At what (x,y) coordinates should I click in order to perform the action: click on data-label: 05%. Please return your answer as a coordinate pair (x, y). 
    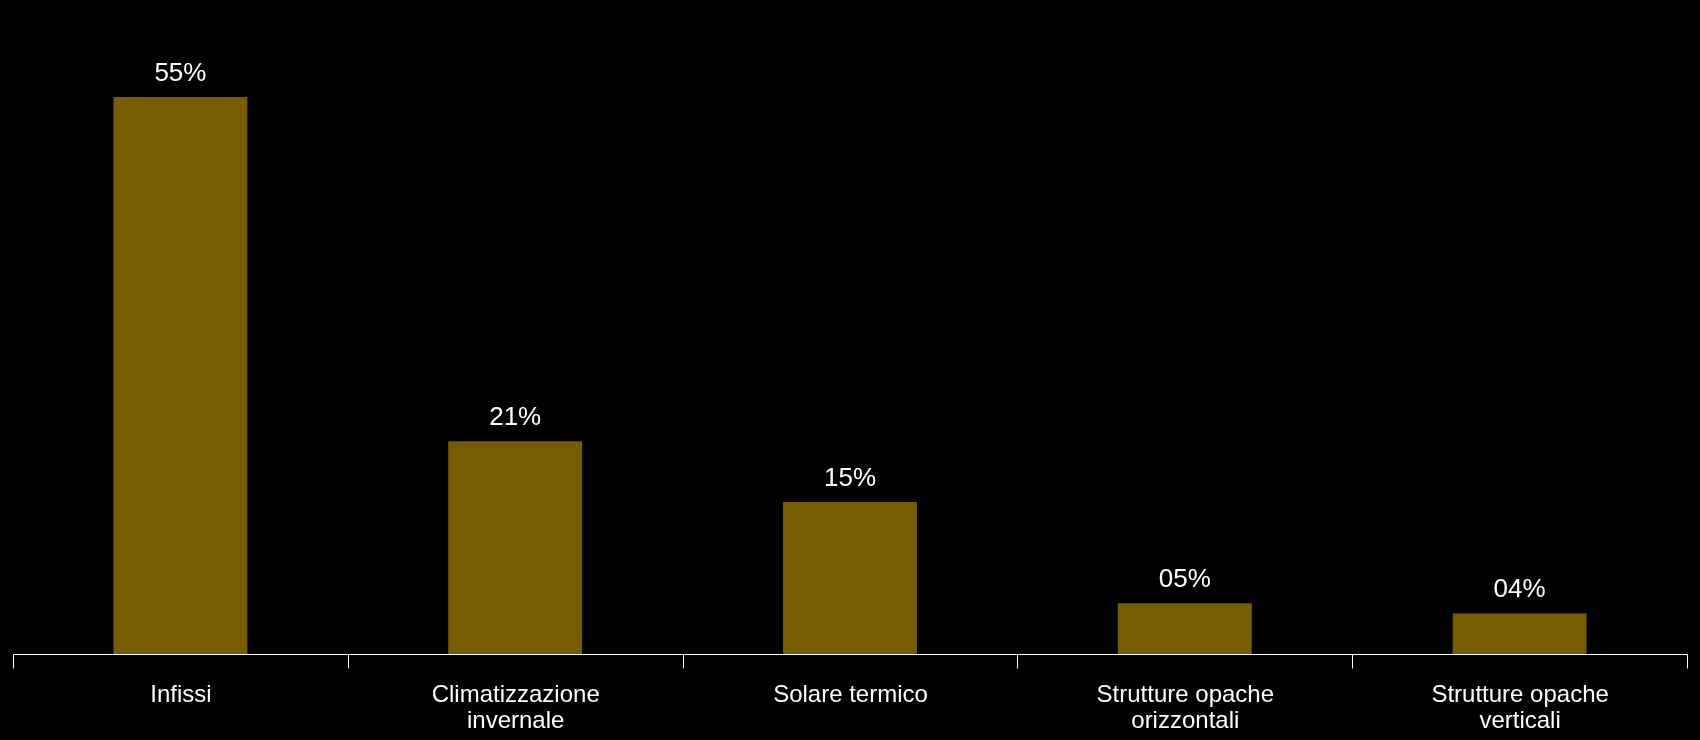
    Looking at the image, I should click on (1184, 578).